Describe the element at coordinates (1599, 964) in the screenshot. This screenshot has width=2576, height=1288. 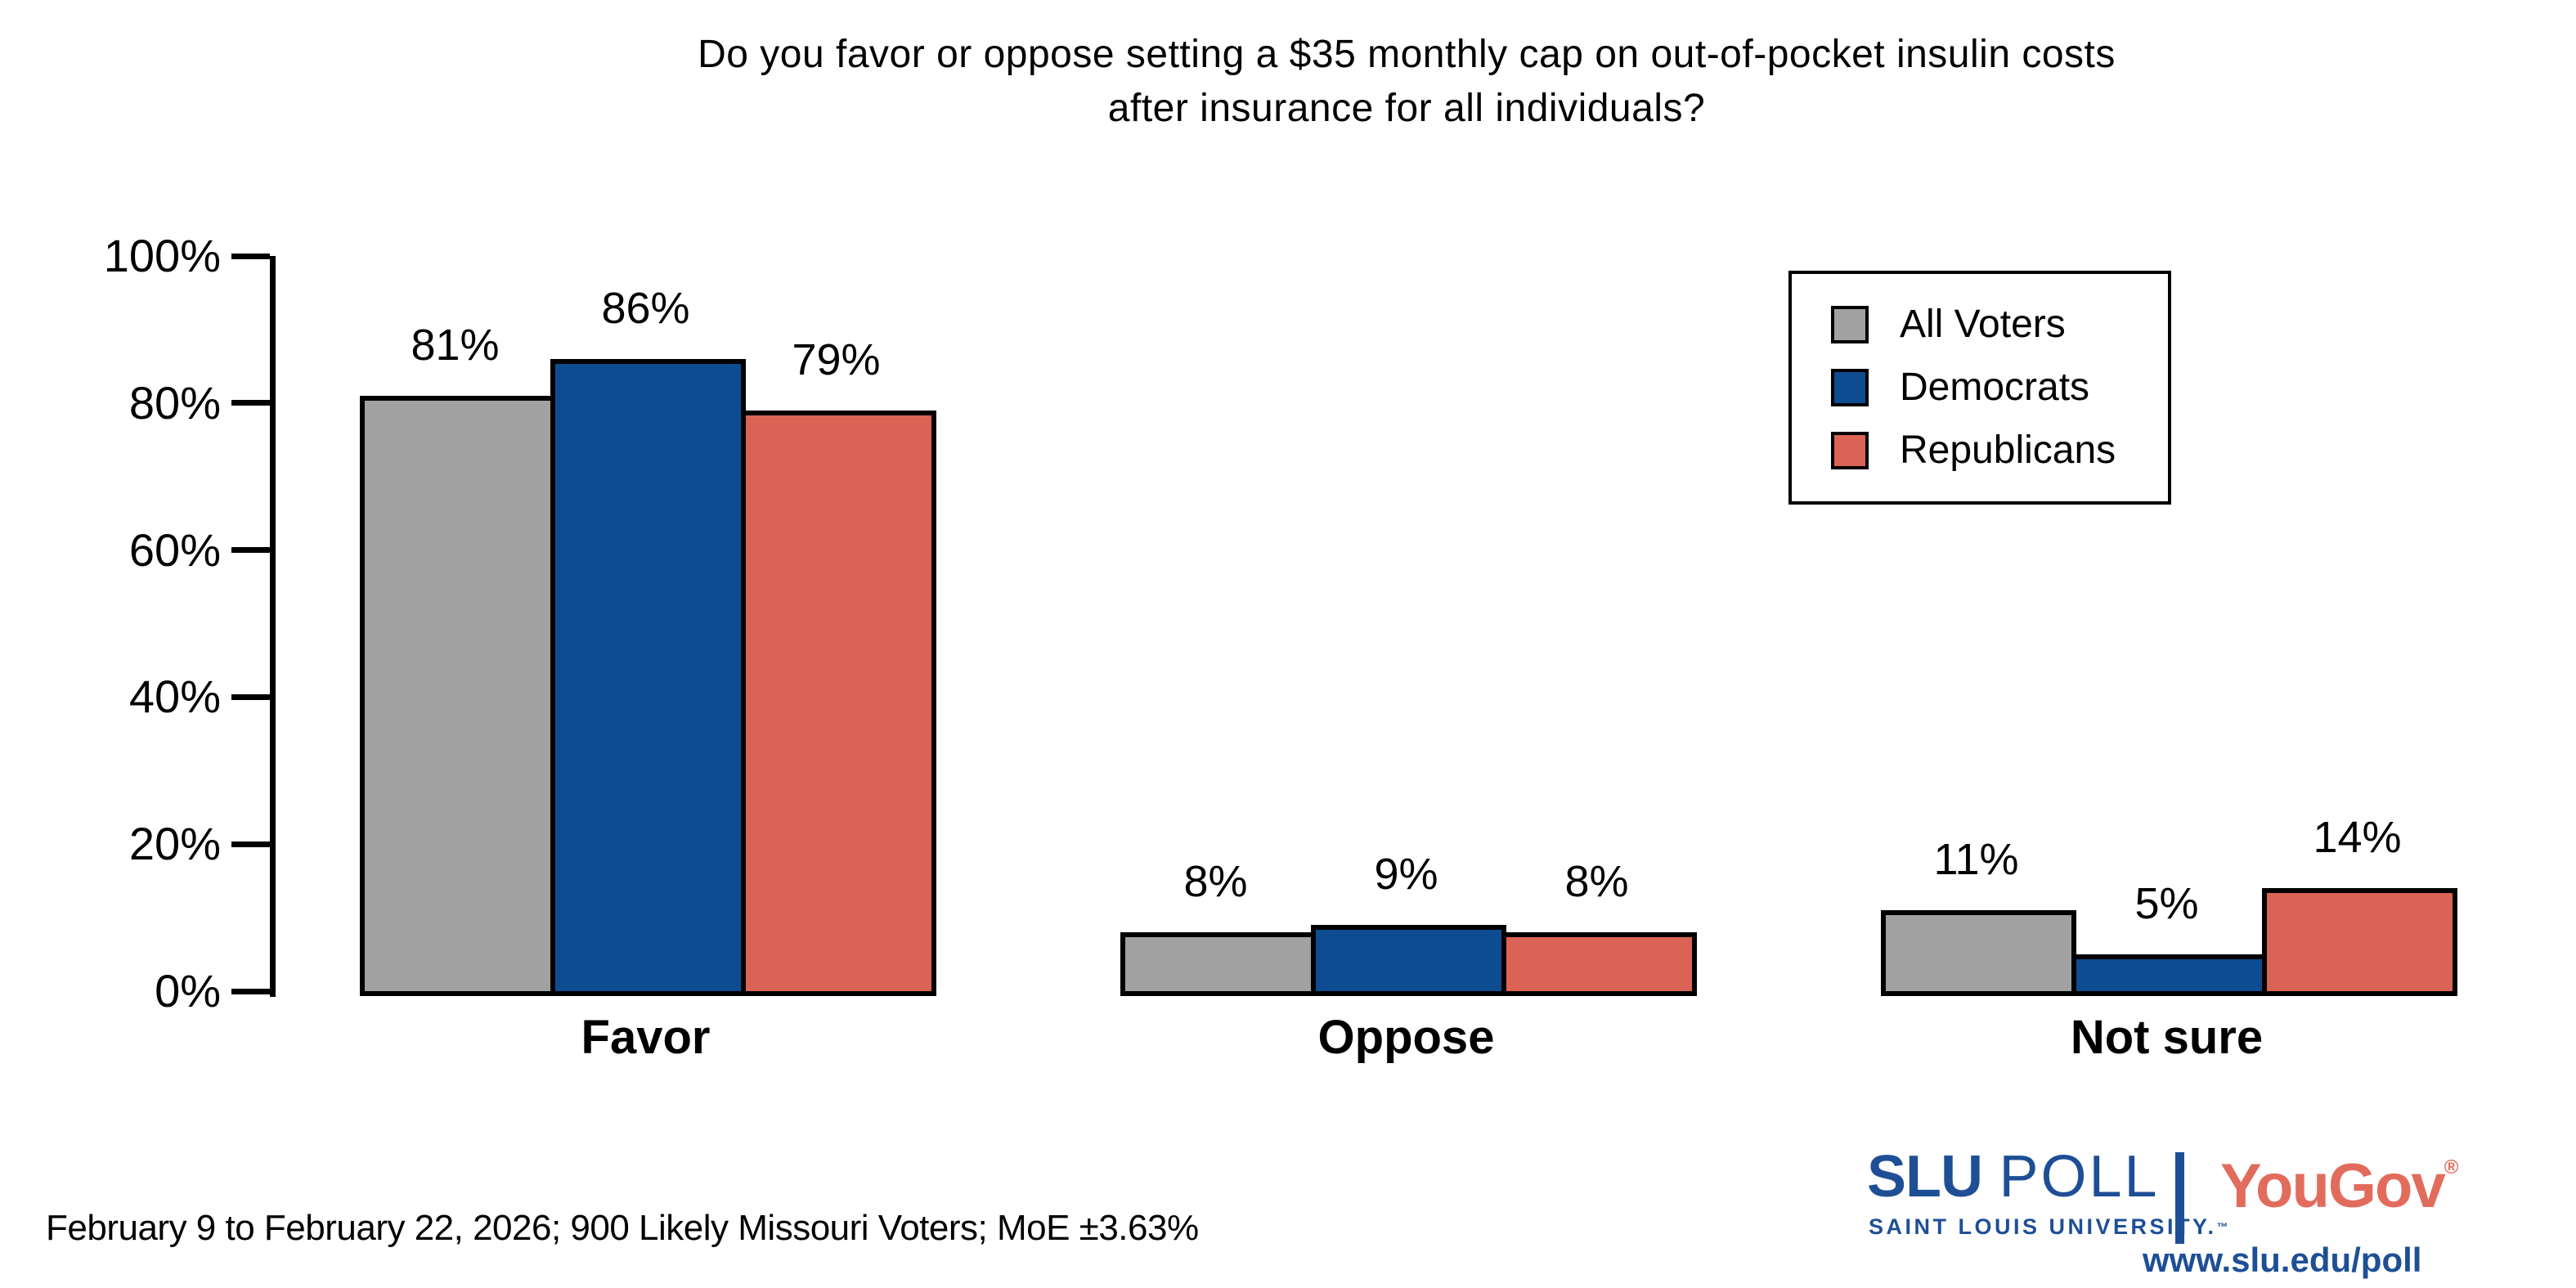
I see `bar-republicans-oppose` at that location.